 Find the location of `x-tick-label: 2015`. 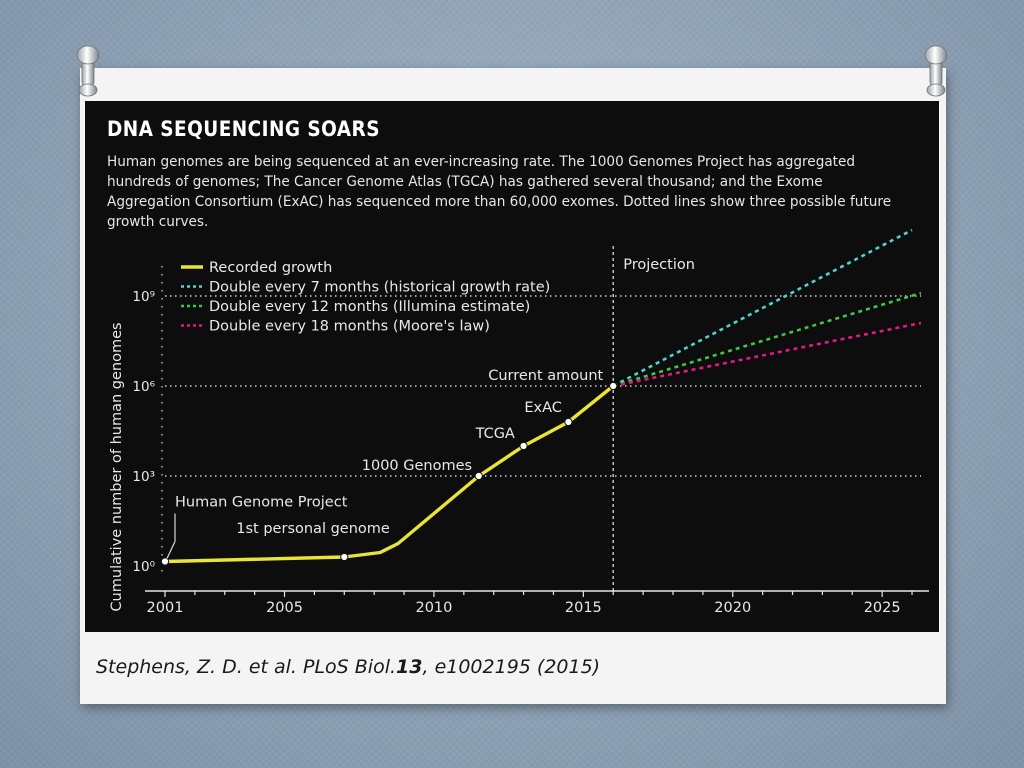

x-tick-label: 2015 is located at coordinates (583, 608).